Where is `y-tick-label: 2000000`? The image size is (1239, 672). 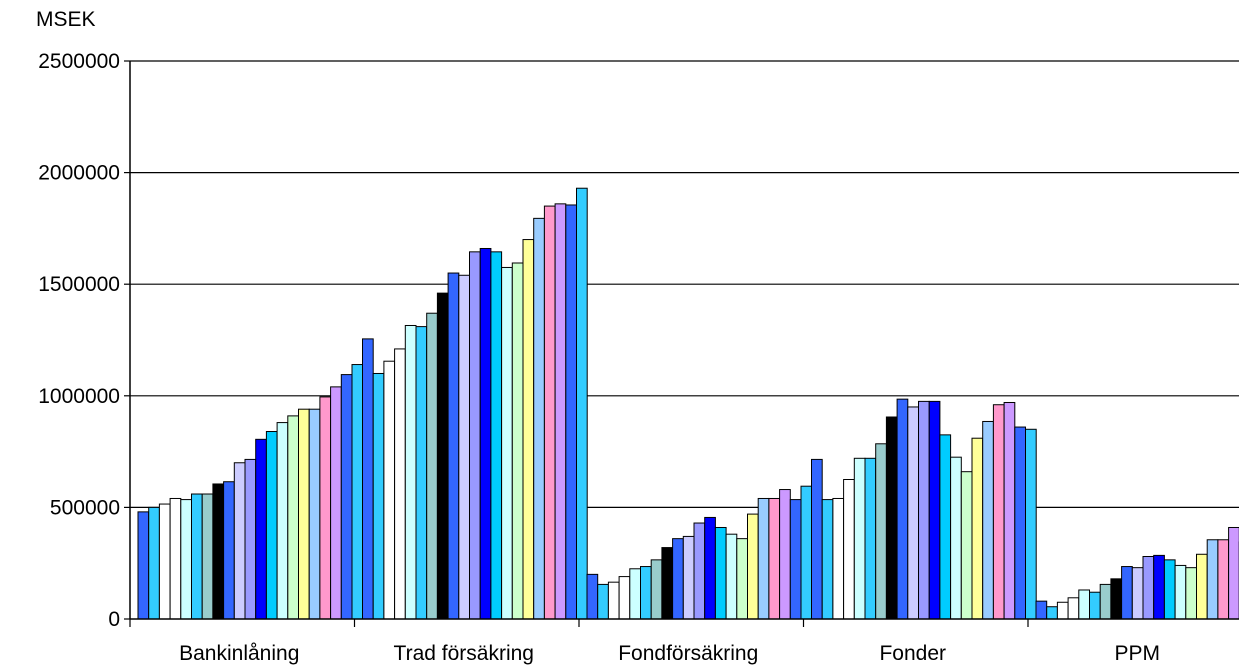
y-tick-label: 2000000 is located at coordinates (79, 173).